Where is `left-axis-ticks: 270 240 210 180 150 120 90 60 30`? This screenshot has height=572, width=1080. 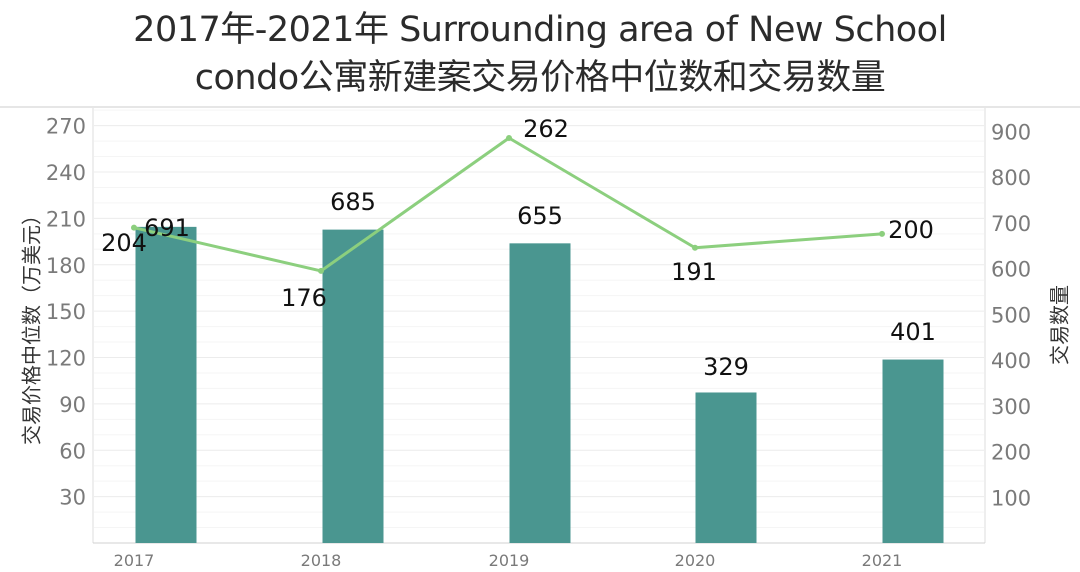 left-axis-ticks: 270 240 210 180 150 120 90 60 30 is located at coordinates (66, 312).